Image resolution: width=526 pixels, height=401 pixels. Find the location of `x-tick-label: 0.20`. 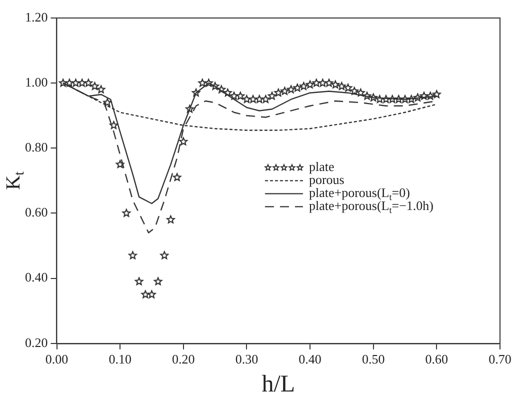

x-tick-label: 0.20 is located at coordinates (183, 359).